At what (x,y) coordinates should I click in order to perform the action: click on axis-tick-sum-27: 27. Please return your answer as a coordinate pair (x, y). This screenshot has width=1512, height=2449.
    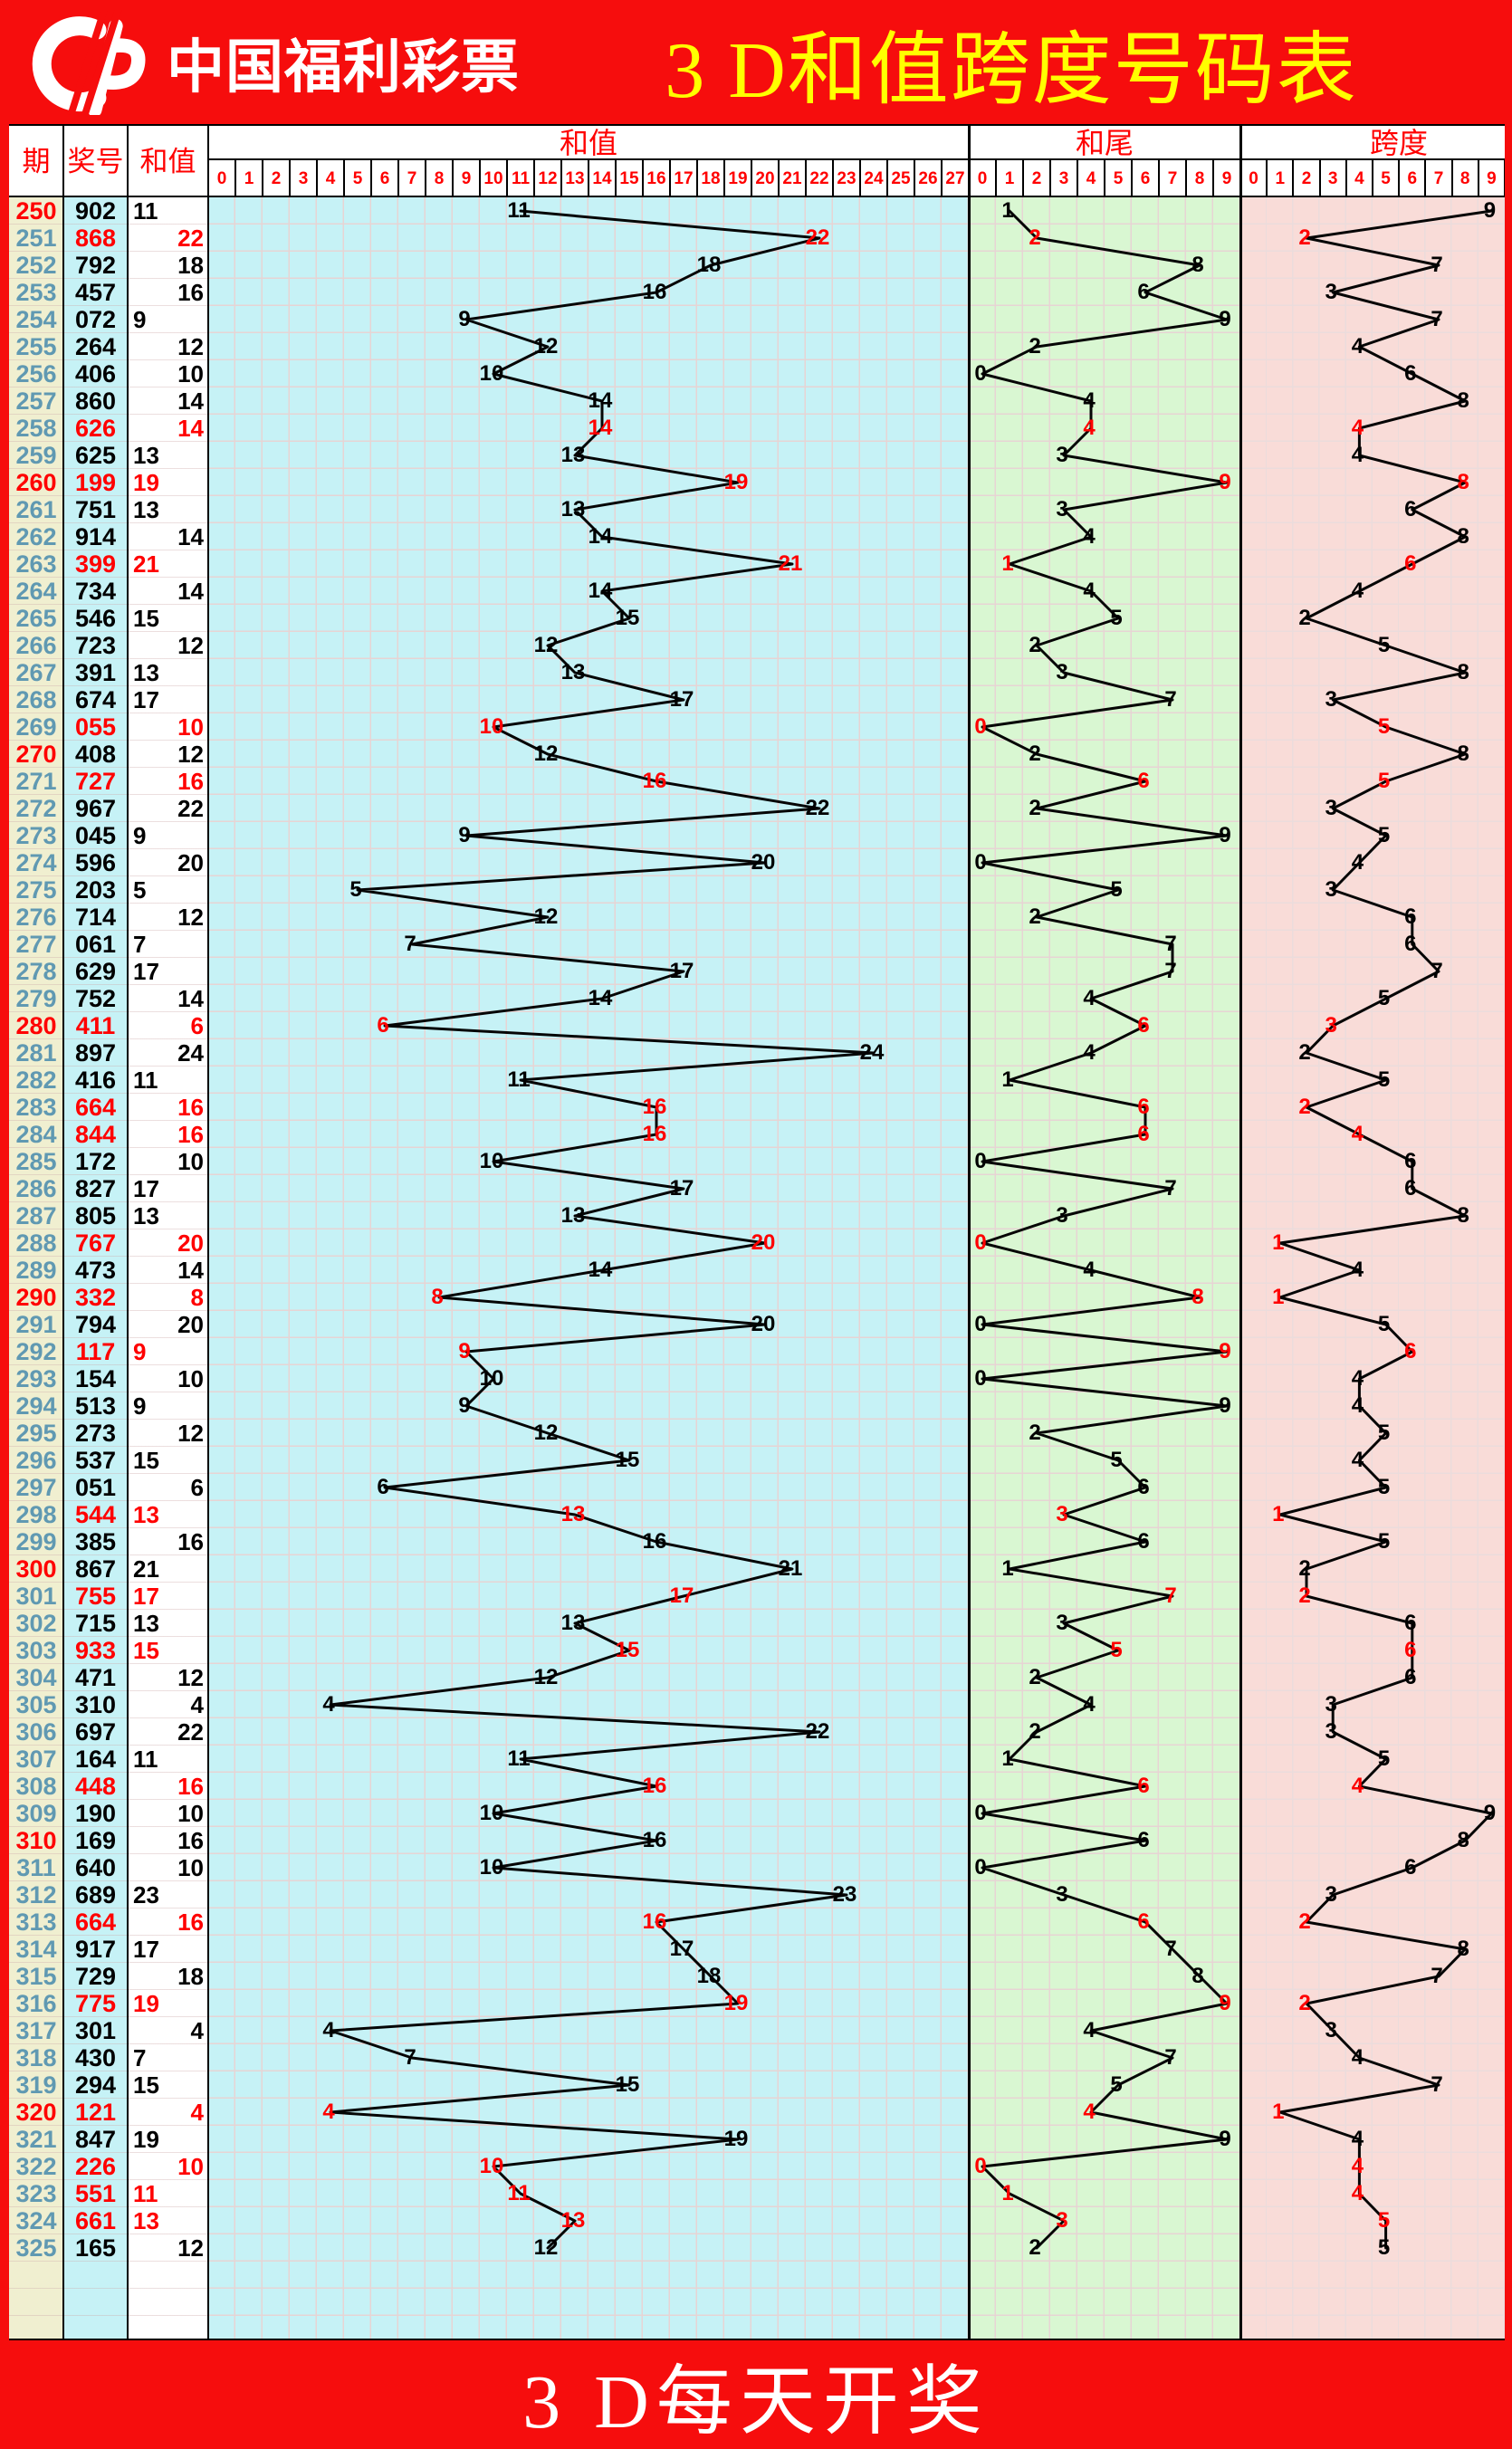
    Looking at the image, I should click on (955, 179).